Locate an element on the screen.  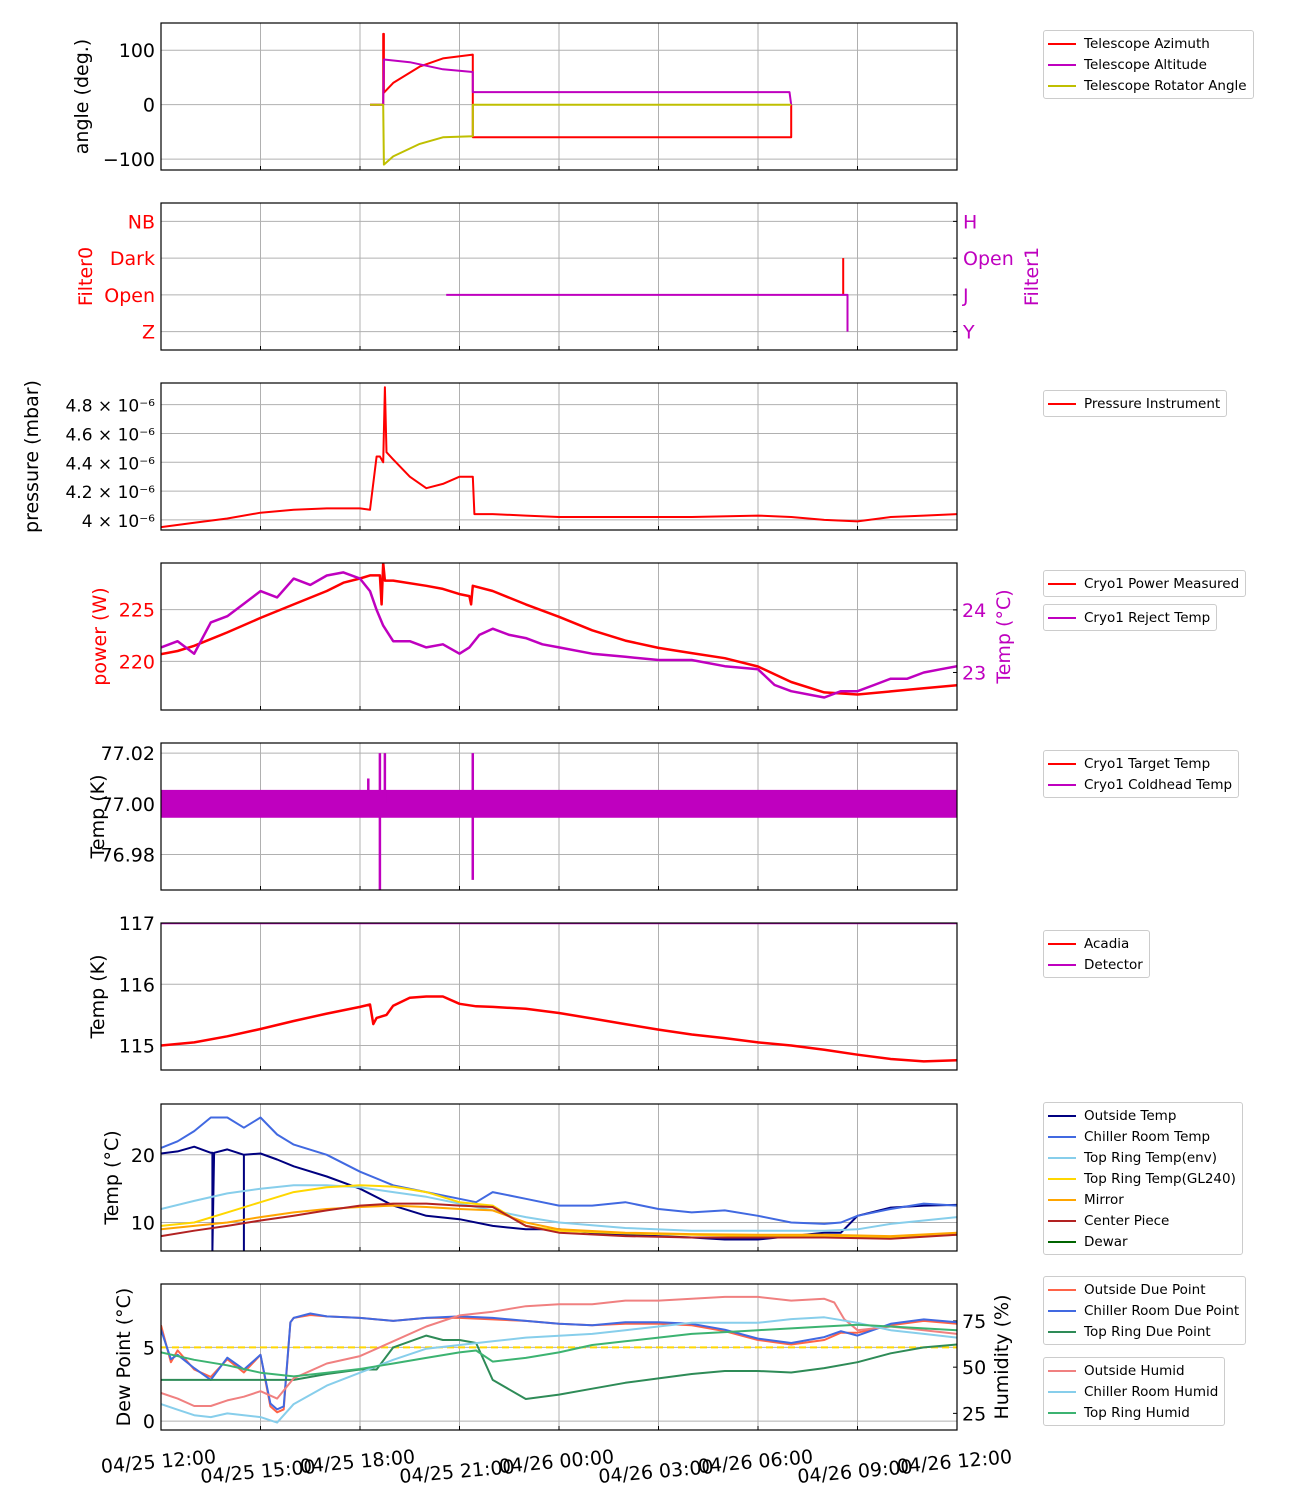
y-tick-label-left: 225 is located at coordinates (137, 611).